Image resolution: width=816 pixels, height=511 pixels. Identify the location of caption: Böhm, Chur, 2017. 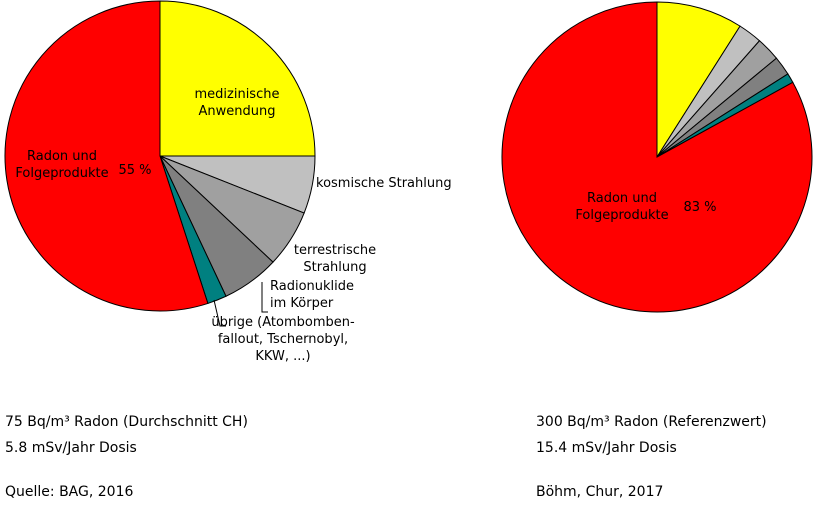
(599, 492).